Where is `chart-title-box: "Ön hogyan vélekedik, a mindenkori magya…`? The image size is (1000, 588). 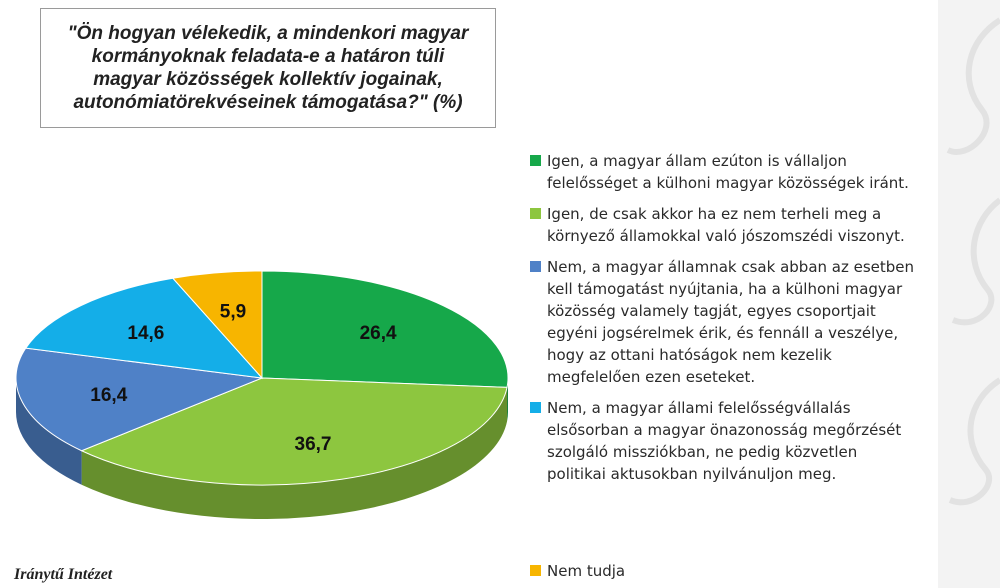
chart-title-box: "Ön hogyan vélekedik, a mindenkori magya… is located at coordinates (268, 68).